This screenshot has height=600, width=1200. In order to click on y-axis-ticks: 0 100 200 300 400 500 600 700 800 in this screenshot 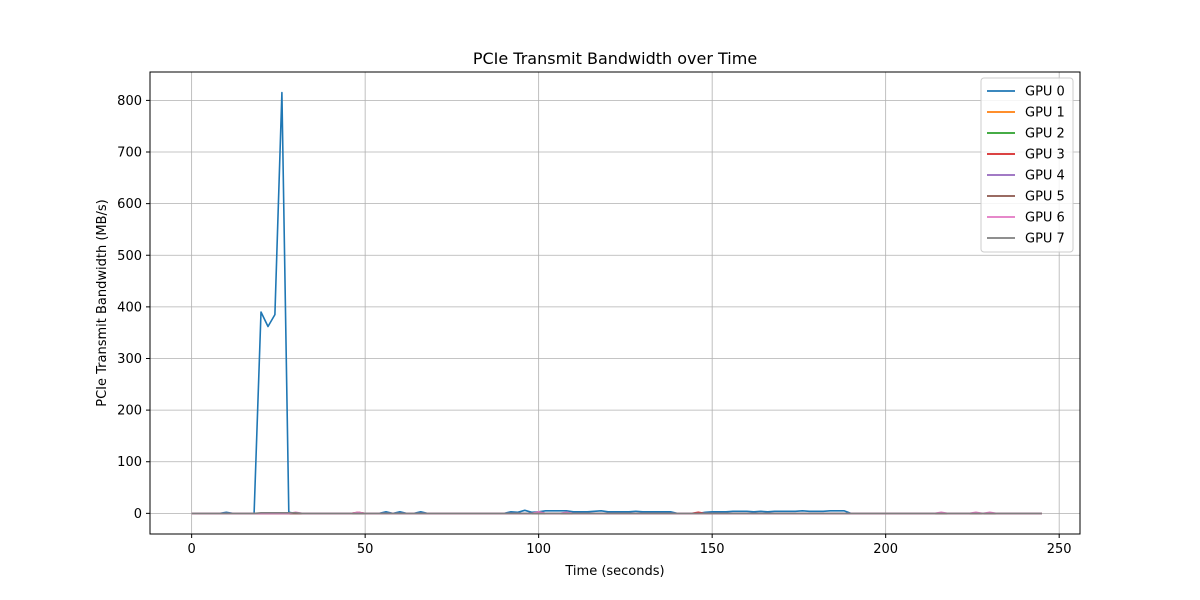, I will do `click(133, 308)`.